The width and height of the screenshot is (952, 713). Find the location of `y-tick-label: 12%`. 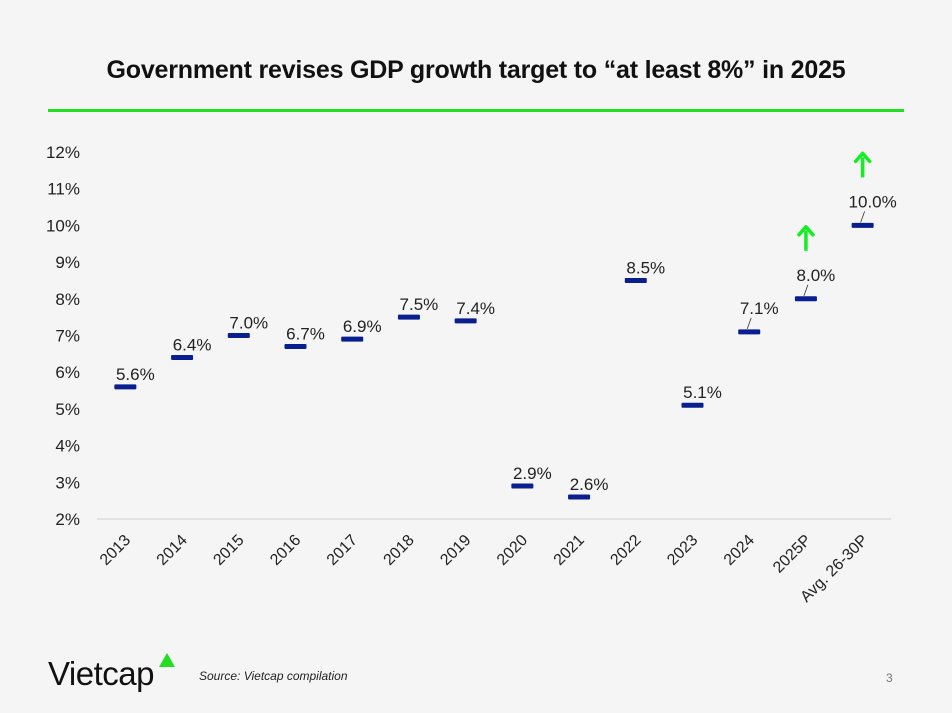

y-tick-label: 12% is located at coordinates (63, 152).